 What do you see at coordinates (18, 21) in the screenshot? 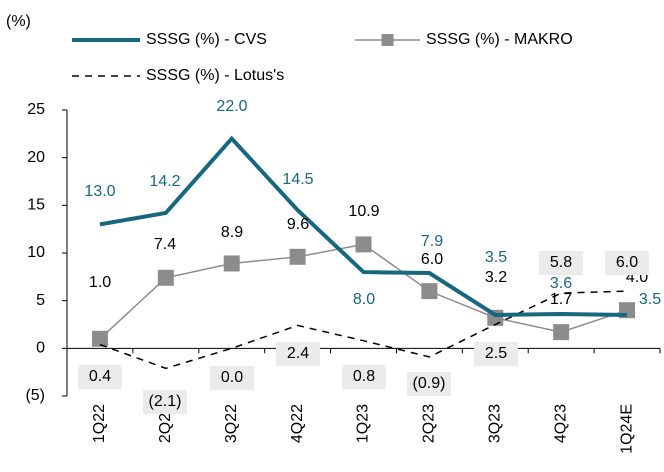
I see `unit-label: (%)` at bounding box center [18, 21].